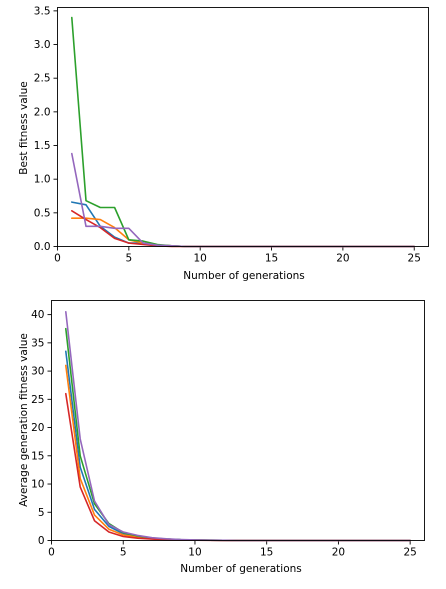 The height and width of the screenshot is (589, 446). Describe the element at coordinates (41, 541) in the screenshot. I see `y-tick-label: 0` at that location.